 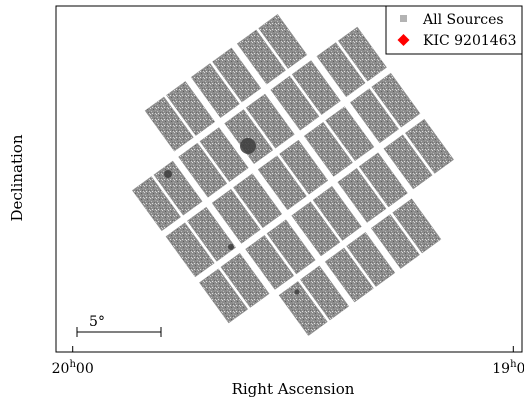 What do you see at coordinates (403, 40) in the screenshot?
I see `legend-marker-target` at bounding box center [403, 40].